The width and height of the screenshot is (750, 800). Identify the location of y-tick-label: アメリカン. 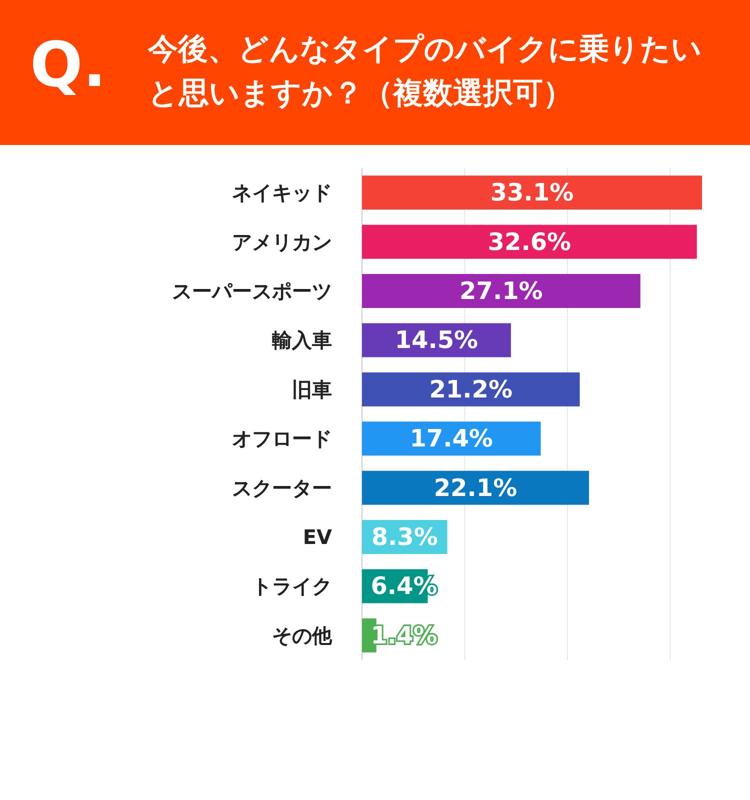
(282, 242).